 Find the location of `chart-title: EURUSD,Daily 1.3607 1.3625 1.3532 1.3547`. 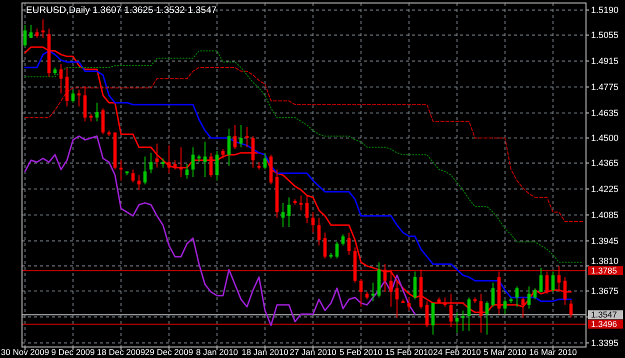

chart-title: EURUSD,Daily 1.3607 1.3625 1.3532 1.3547 is located at coordinates (121, 10).